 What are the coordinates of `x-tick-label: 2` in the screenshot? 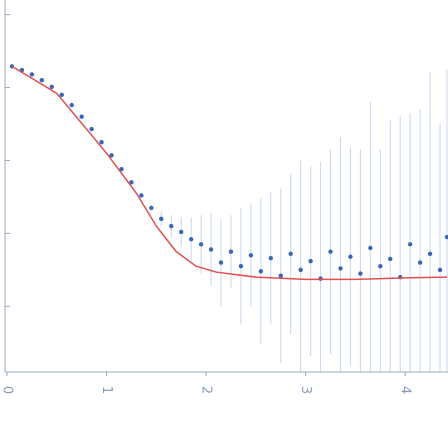 It's located at (206, 390).